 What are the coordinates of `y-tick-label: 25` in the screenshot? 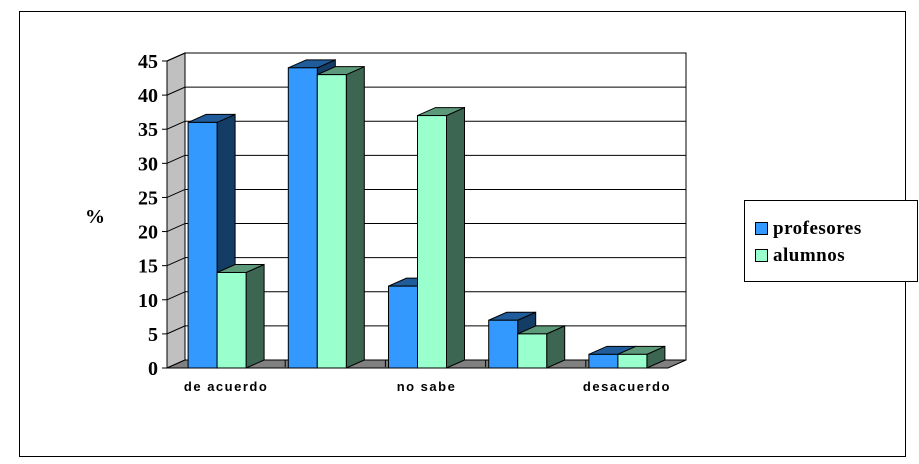 It's located at (148, 198).